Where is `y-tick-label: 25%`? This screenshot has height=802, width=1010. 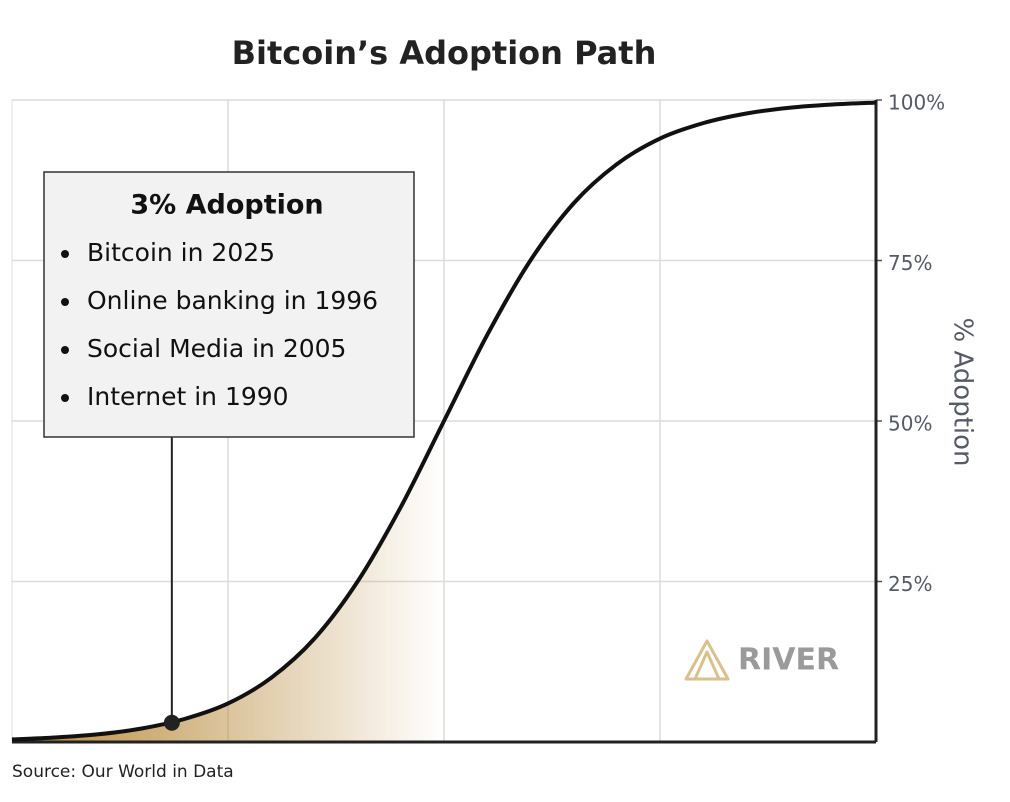
y-tick-label: 25% is located at coordinates (910, 584).